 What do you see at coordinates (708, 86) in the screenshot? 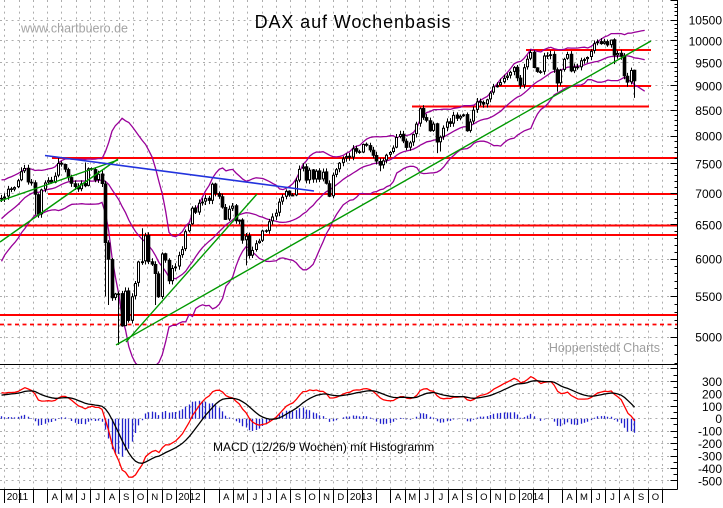
I see `svg-text: 9000` at bounding box center [708, 86].